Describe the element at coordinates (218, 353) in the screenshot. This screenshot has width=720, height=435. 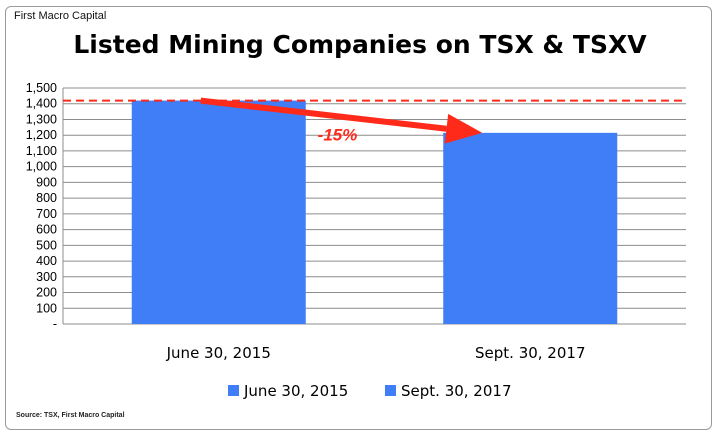
I see `x-tick-label: June 30, 2015` at that location.